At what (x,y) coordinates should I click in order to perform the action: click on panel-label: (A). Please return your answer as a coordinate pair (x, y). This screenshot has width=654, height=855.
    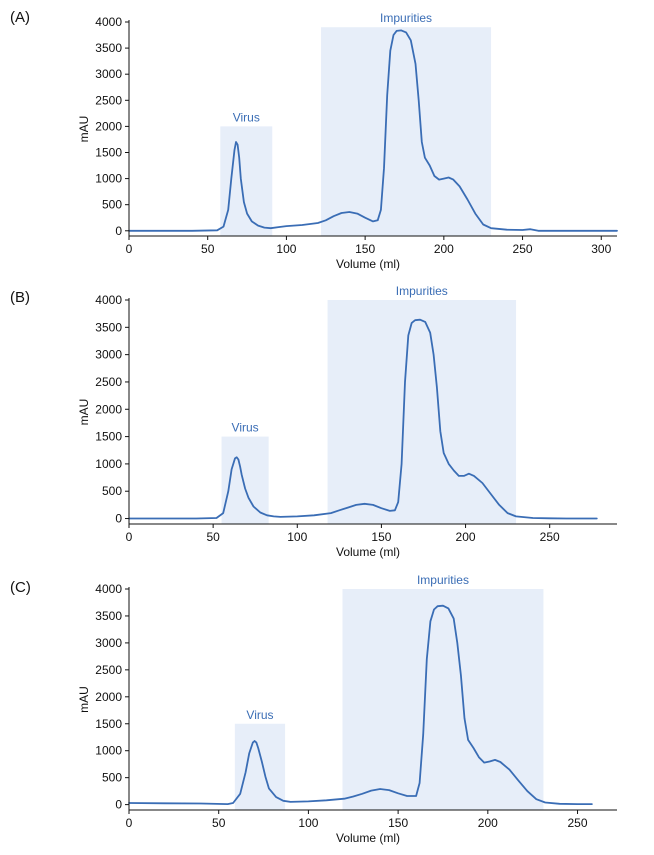
    Looking at the image, I should click on (20, 17).